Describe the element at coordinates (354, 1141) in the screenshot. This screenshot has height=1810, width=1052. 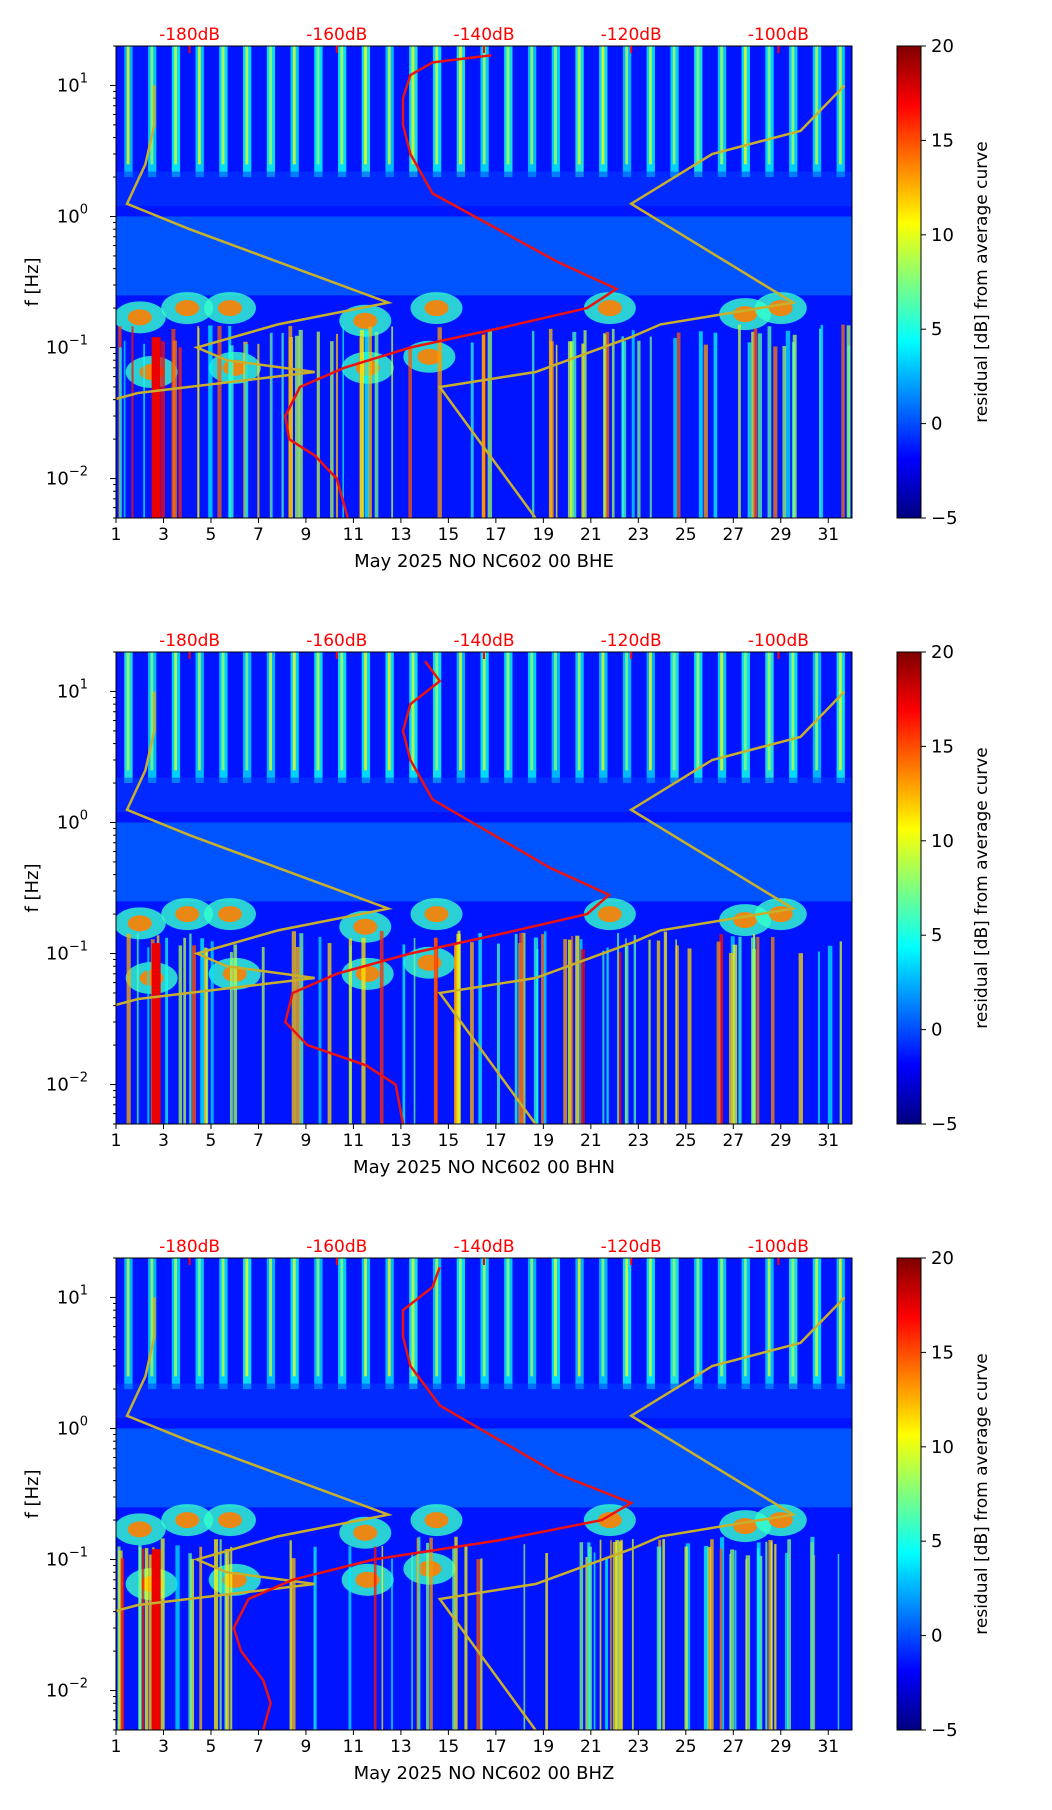
I see `x-tick-label: 11` at that location.